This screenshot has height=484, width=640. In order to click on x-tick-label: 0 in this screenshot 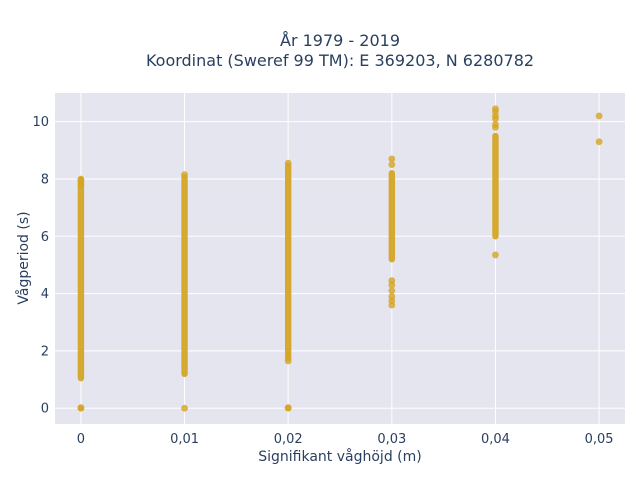, I will do `click(81, 439)`.